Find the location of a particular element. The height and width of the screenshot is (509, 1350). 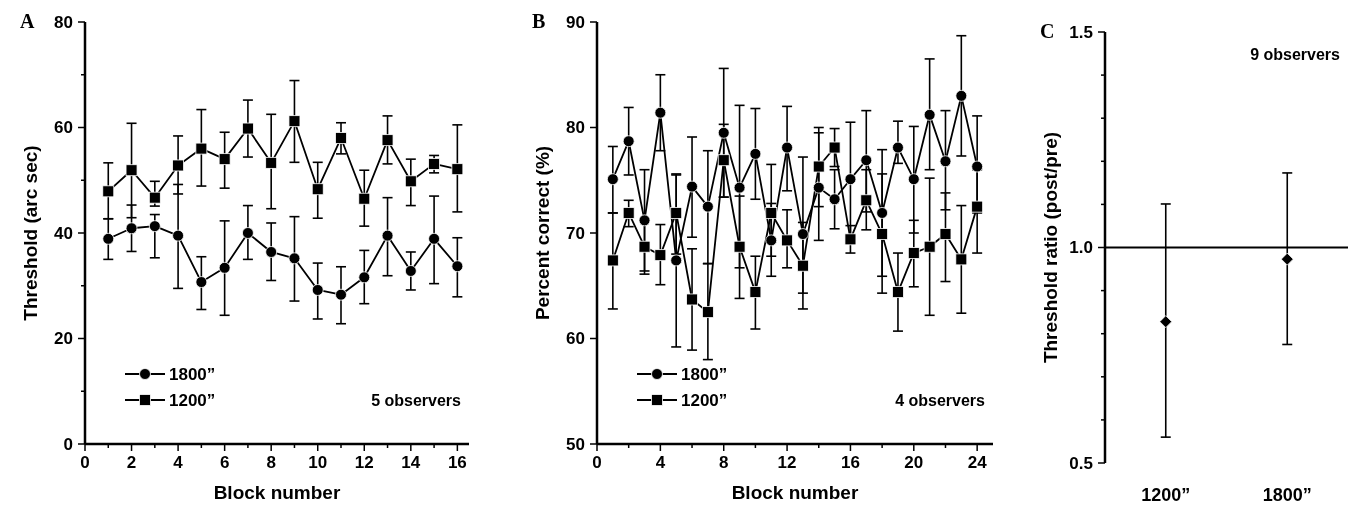

x-tick-label: 6 is located at coordinates (224, 462).